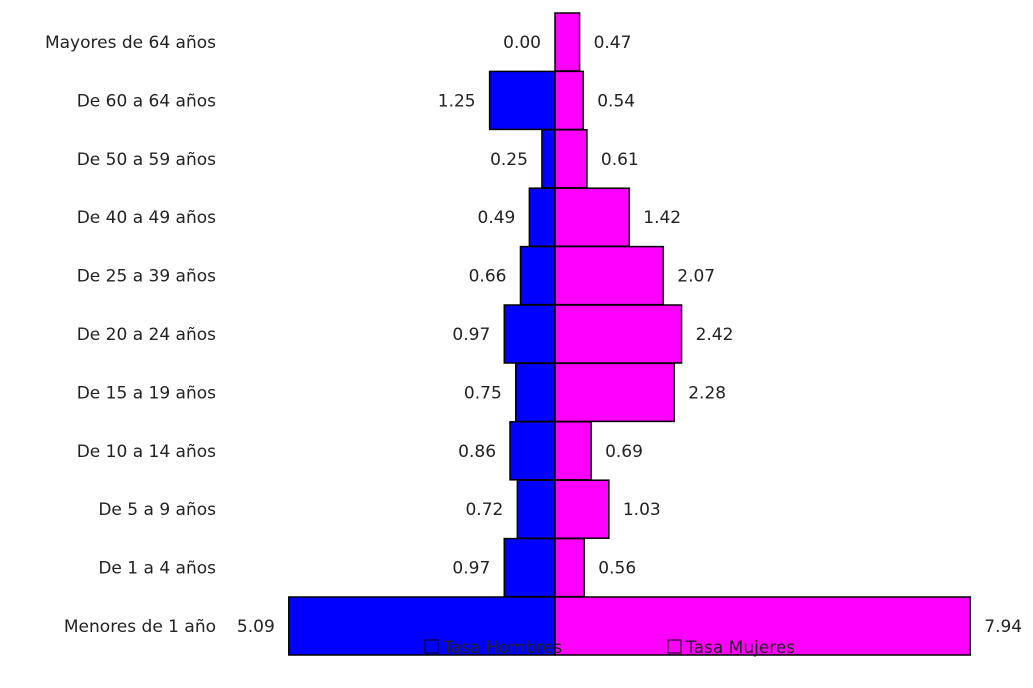  What do you see at coordinates (146, 101) in the screenshot?
I see `category-label-de-60-a-64-anos: De 60 a 64 años` at bounding box center [146, 101].